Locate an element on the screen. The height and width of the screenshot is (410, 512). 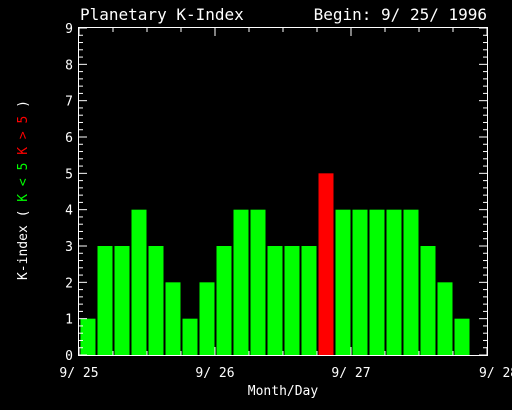
chart-subtitle: Begin: 9/ 25/ 1996 is located at coordinates (400, 14).